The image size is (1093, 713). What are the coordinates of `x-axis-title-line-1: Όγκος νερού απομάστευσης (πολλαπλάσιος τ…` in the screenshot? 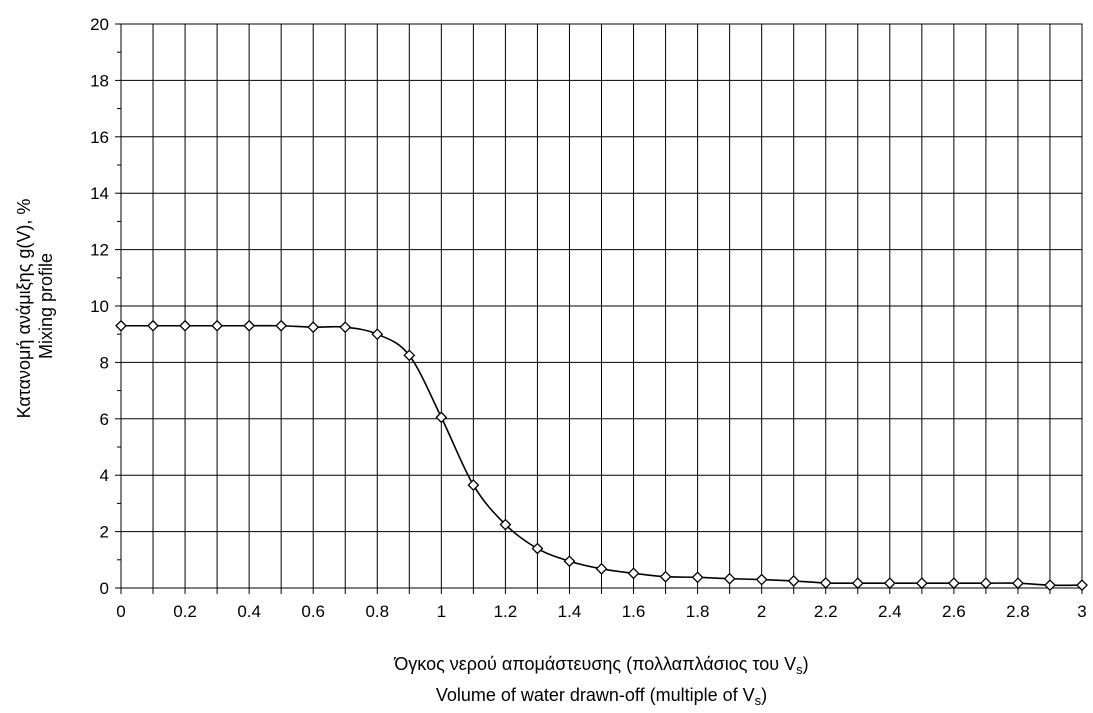 It's located at (600, 665).